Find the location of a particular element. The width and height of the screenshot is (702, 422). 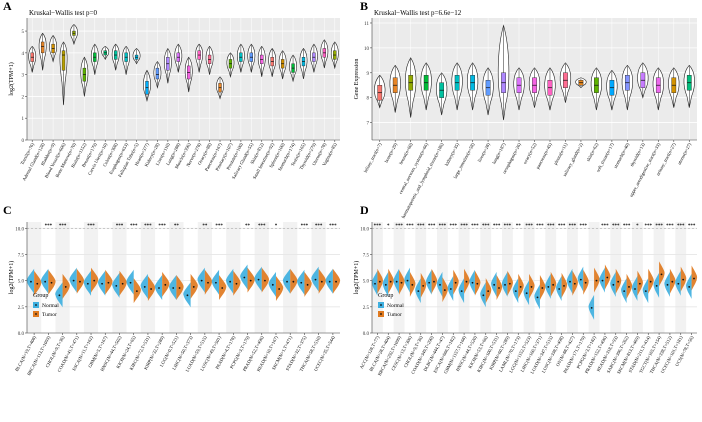

chart-title: Kruskal−Wallis test p=6.6e−12 is located at coordinates (418, 13).